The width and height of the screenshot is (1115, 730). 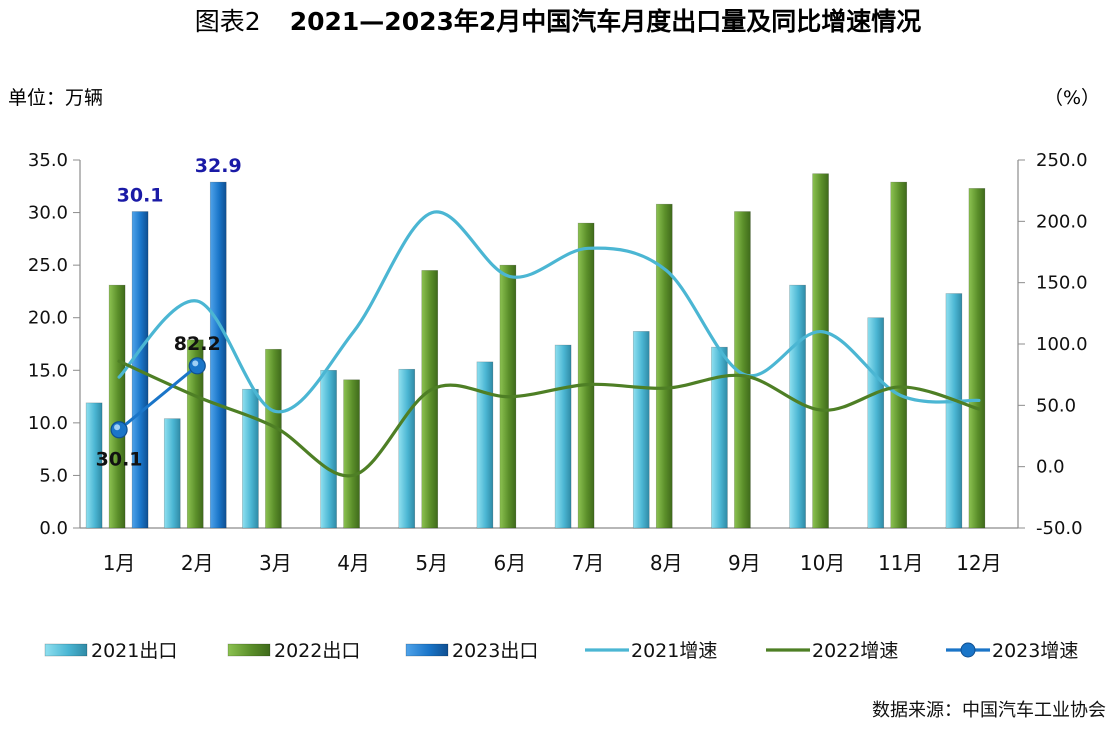 I want to click on chart-title: 图表2 2021—2023年2月中国汽车月度出口量及同比增速情况, so click(x=558, y=21).